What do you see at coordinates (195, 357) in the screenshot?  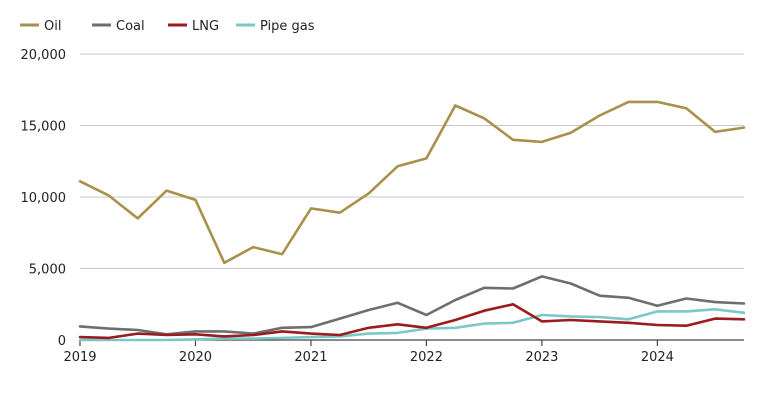 I see `x-tick-label-2020: 2020` at bounding box center [195, 357].